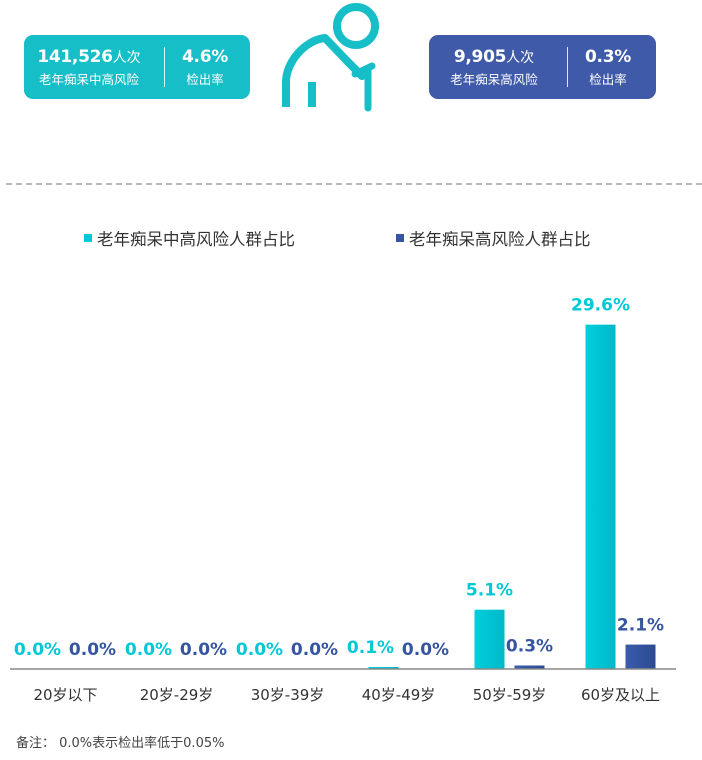 This screenshot has width=702, height=760. What do you see at coordinates (370, 648) in the screenshot?
I see `data-label-medium-high-risk-3: 0.1%` at bounding box center [370, 648].